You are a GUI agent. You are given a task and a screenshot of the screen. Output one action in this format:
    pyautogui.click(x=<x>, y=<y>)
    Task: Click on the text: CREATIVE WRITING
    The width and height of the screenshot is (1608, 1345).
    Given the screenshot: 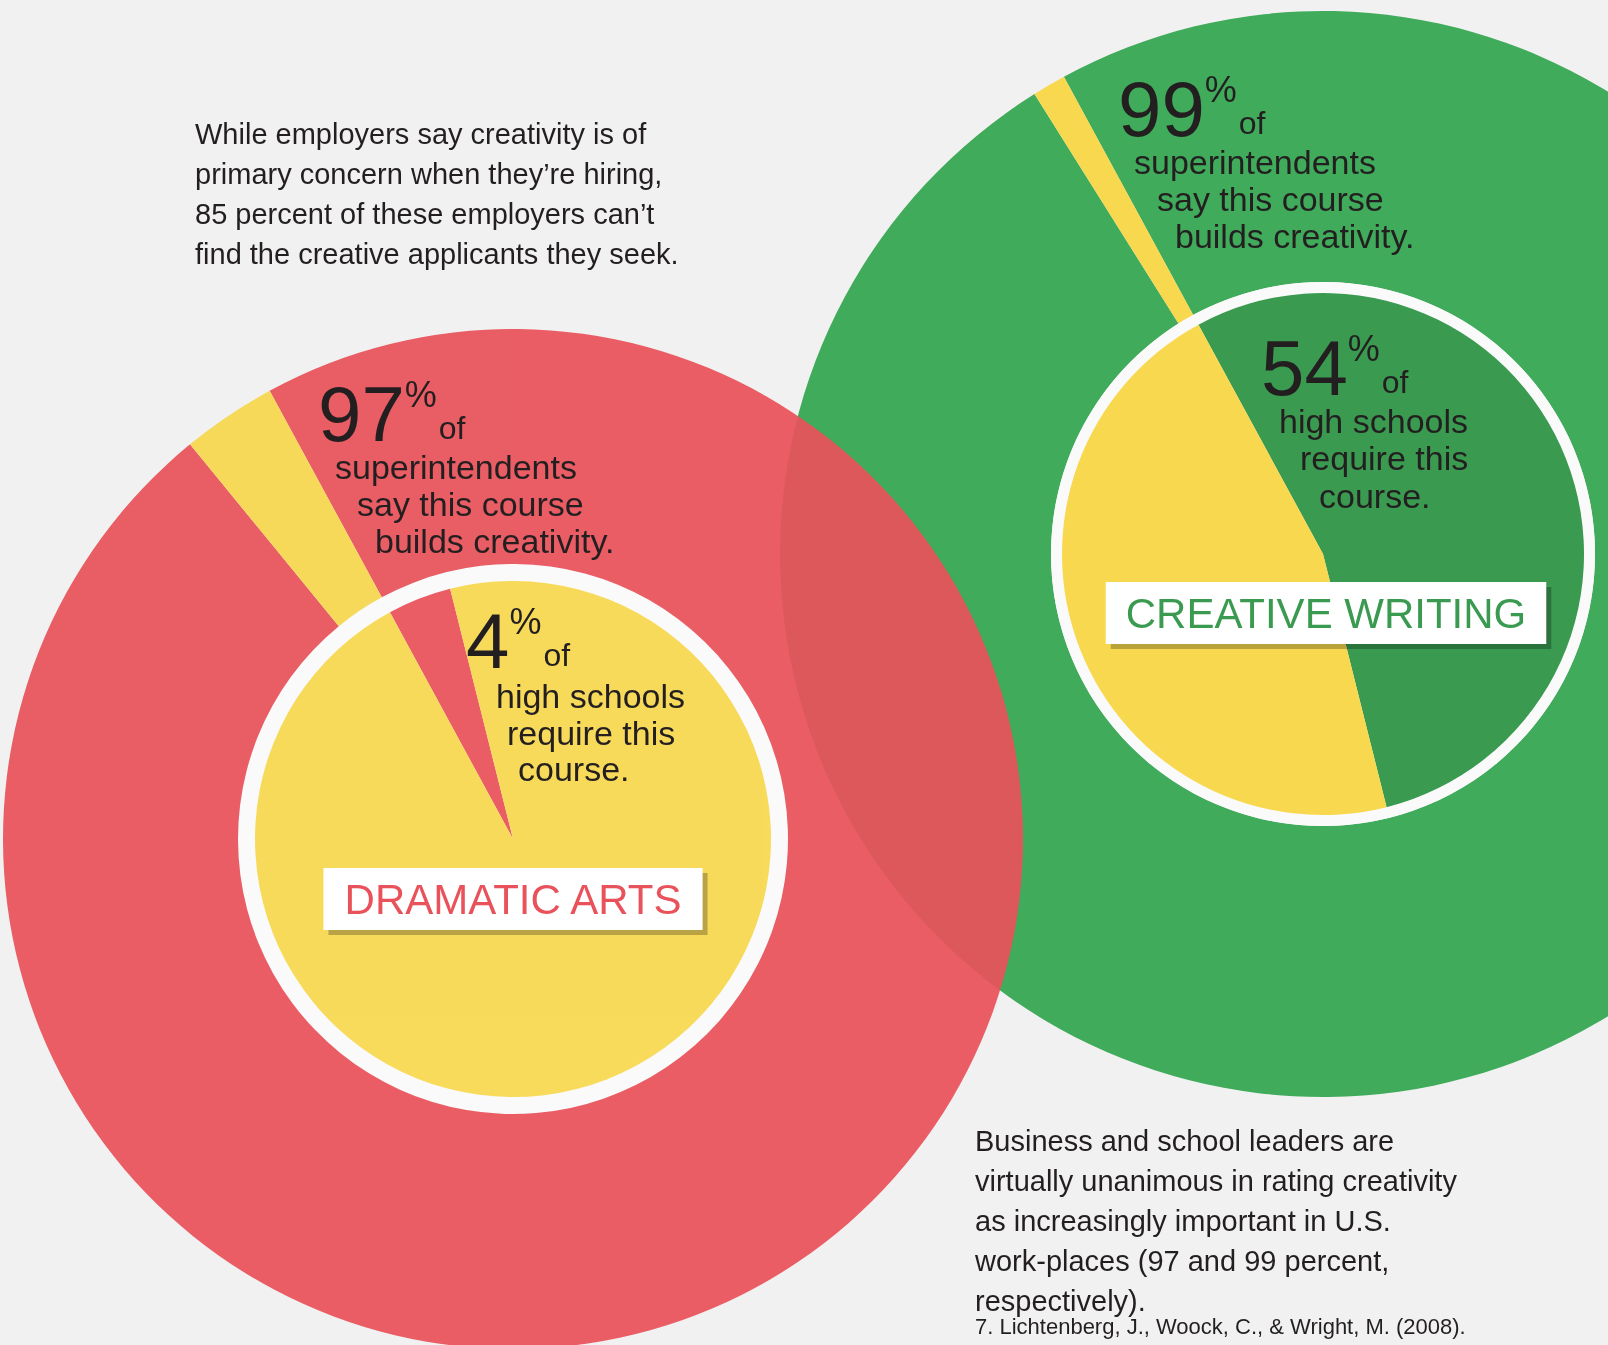 What is the action you would take?
    pyautogui.click(x=1326, y=613)
    